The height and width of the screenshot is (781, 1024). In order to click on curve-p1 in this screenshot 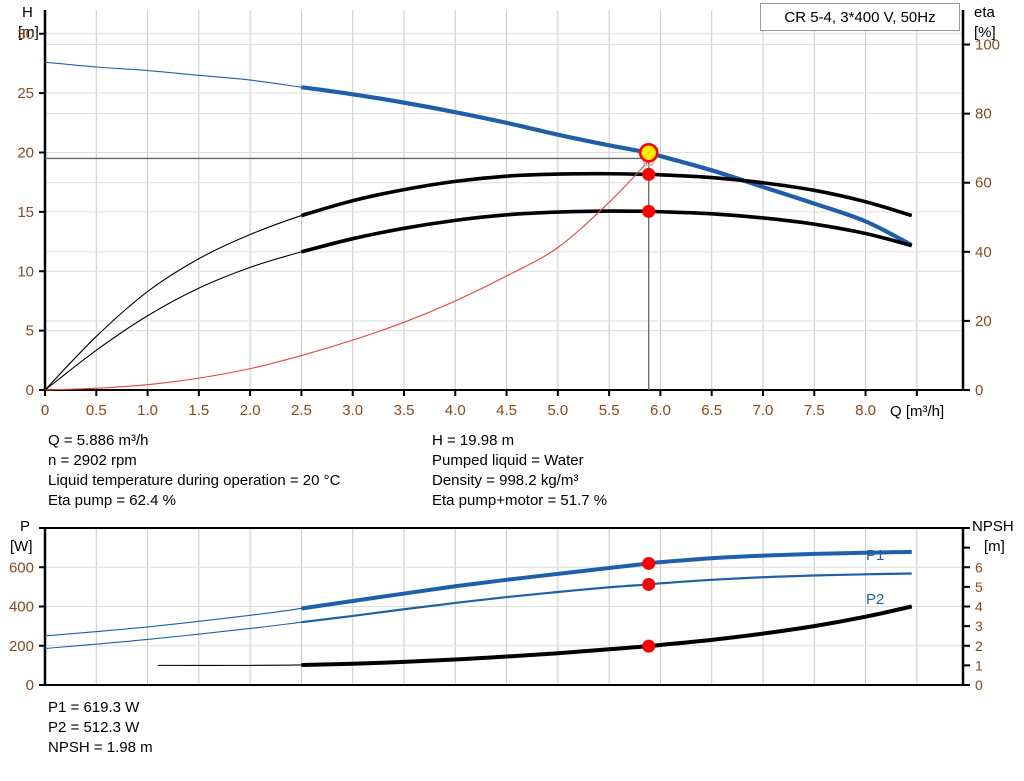, I will do `click(606, 580)`.